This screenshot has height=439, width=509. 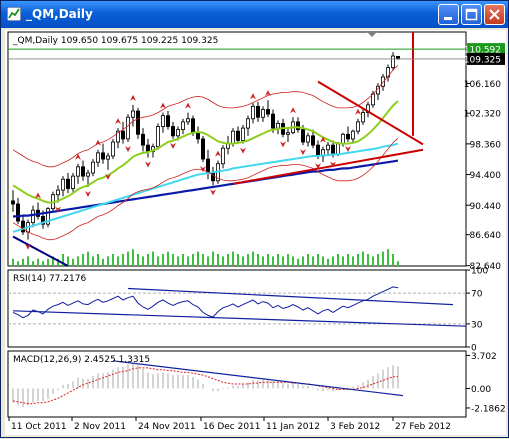 What do you see at coordinates (423, 427) in the screenshot?
I see `time-tick-label: 27 Feb 2012` at bounding box center [423, 427].